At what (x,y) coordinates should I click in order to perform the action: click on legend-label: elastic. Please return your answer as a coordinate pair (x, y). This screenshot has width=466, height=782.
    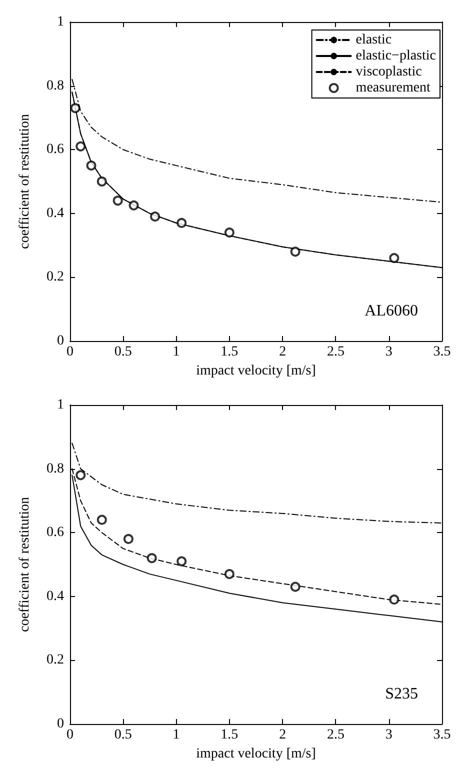
    Looking at the image, I should click on (374, 40).